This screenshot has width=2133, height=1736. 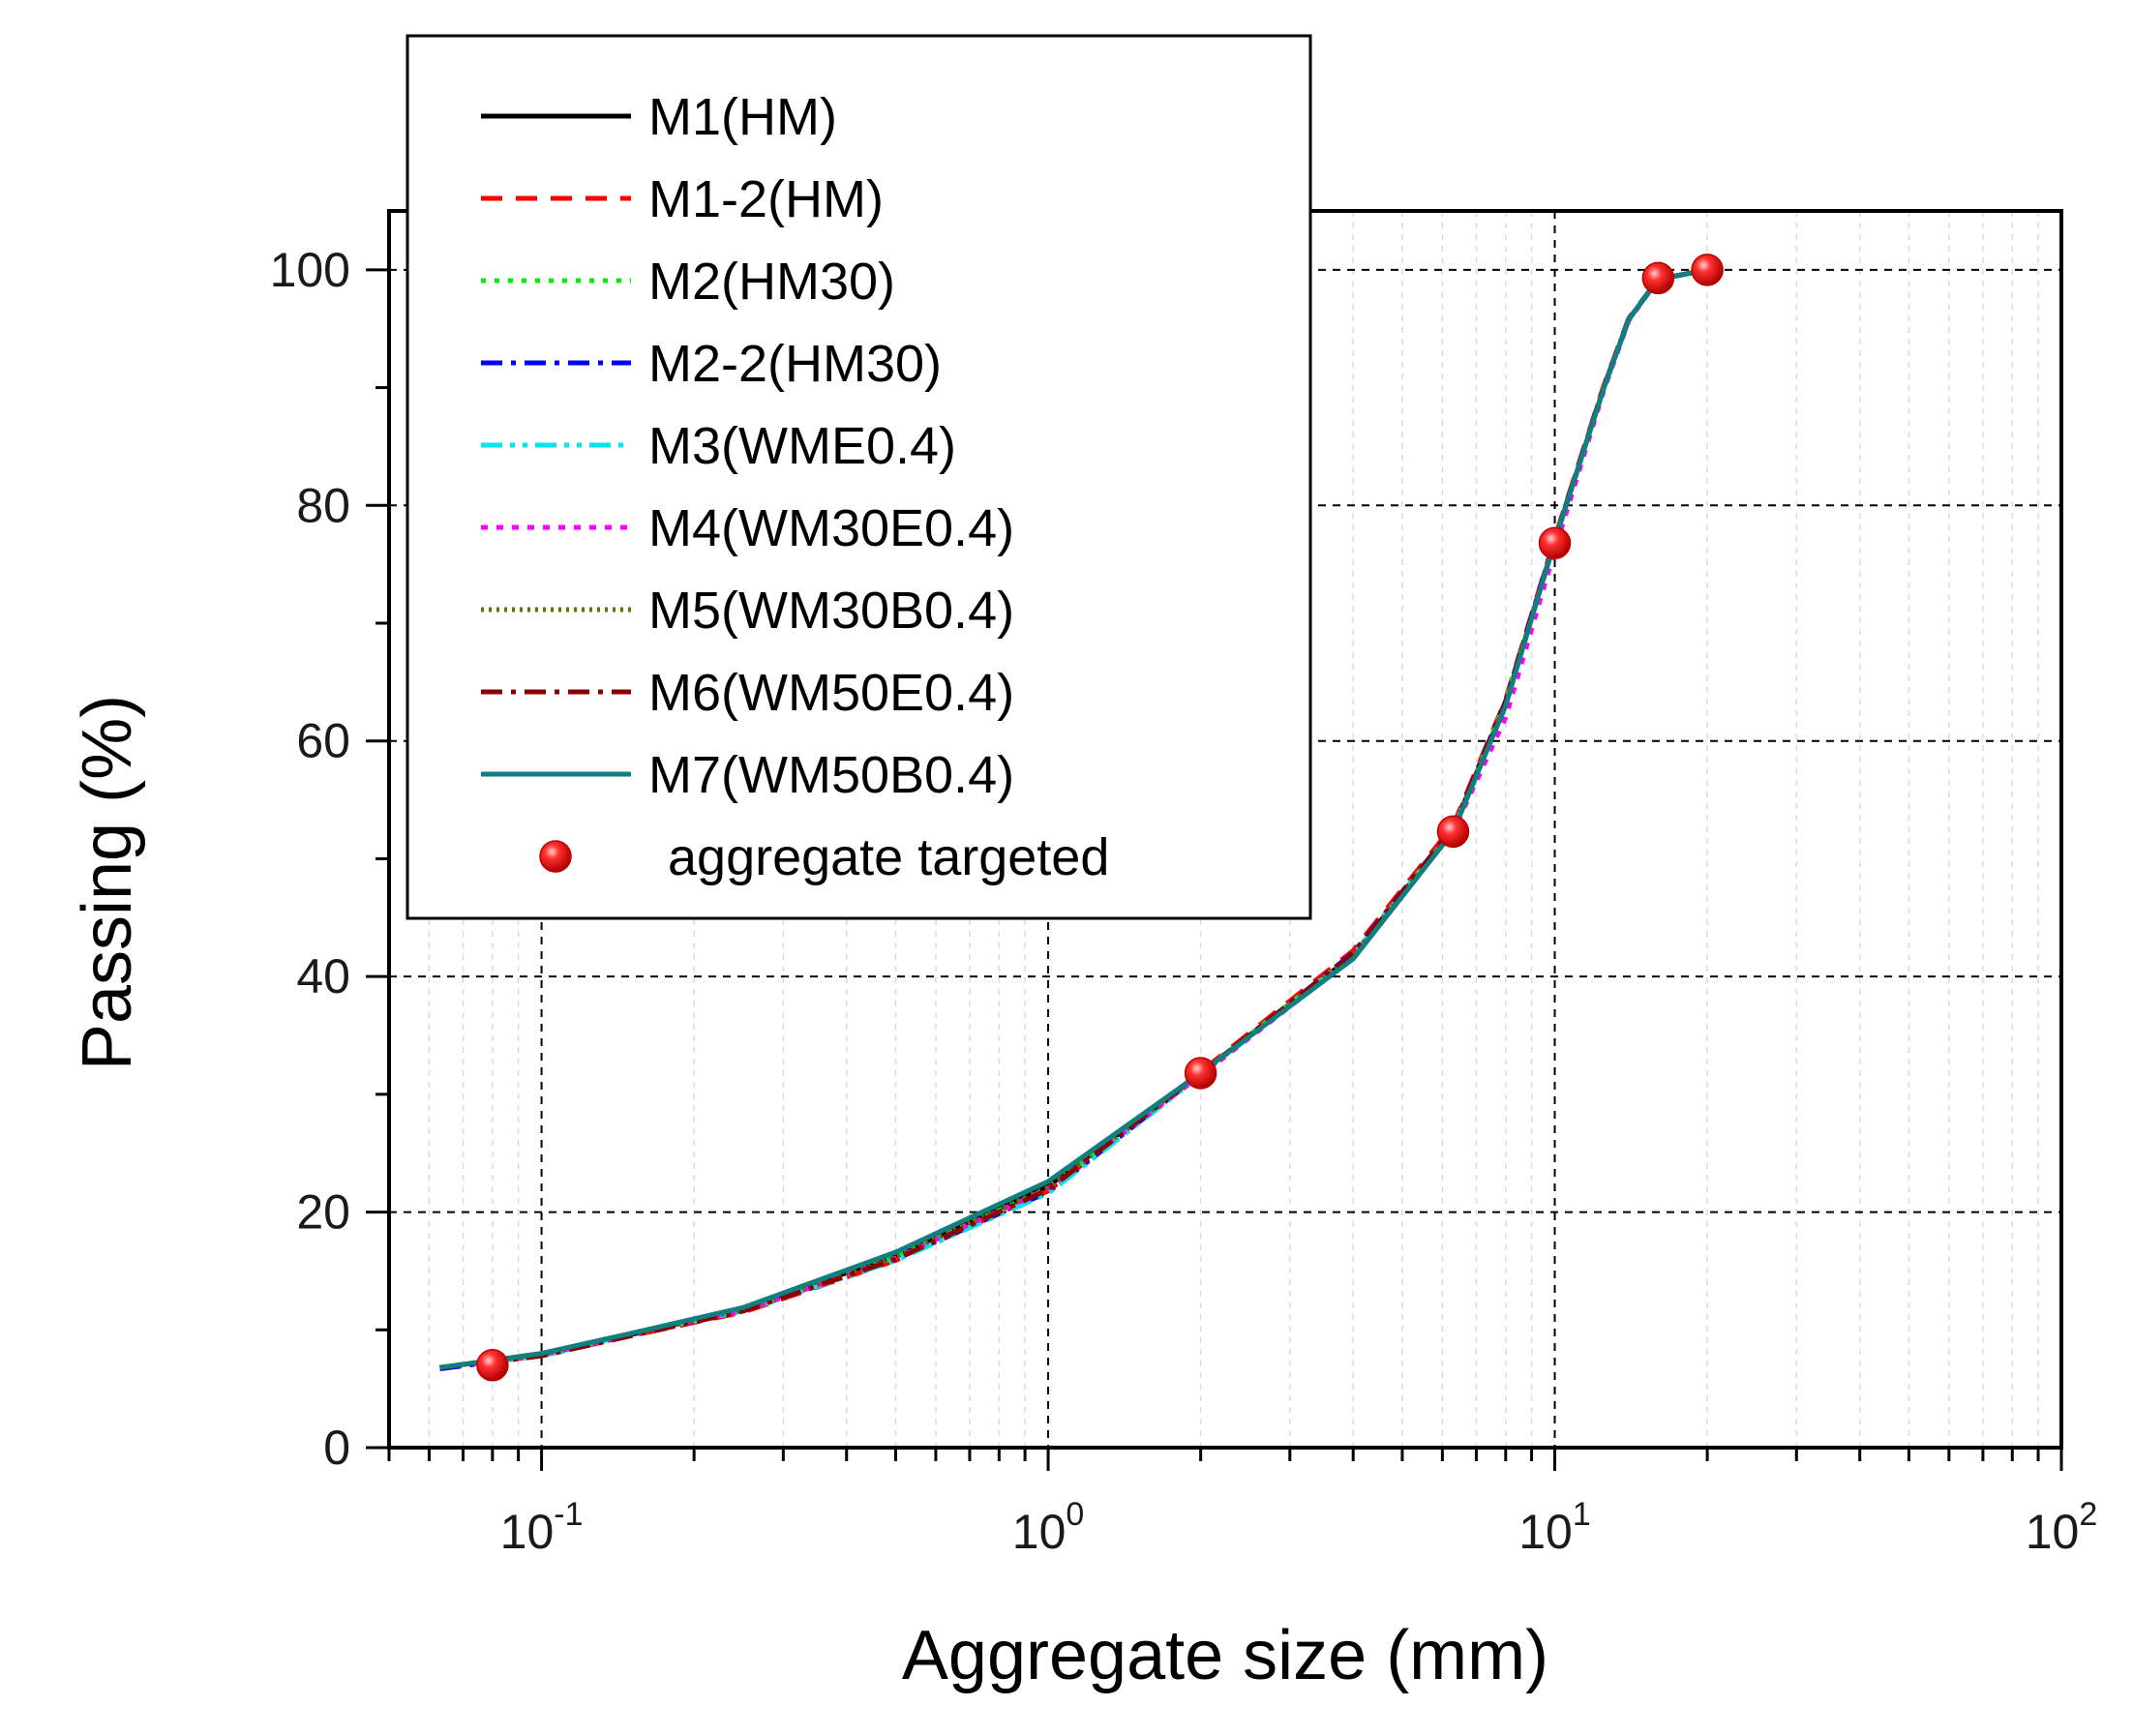 What do you see at coordinates (766, 199) in the screenshot?
I see `legend-label: M1-2(HM)` at bounding box center [766, 199].